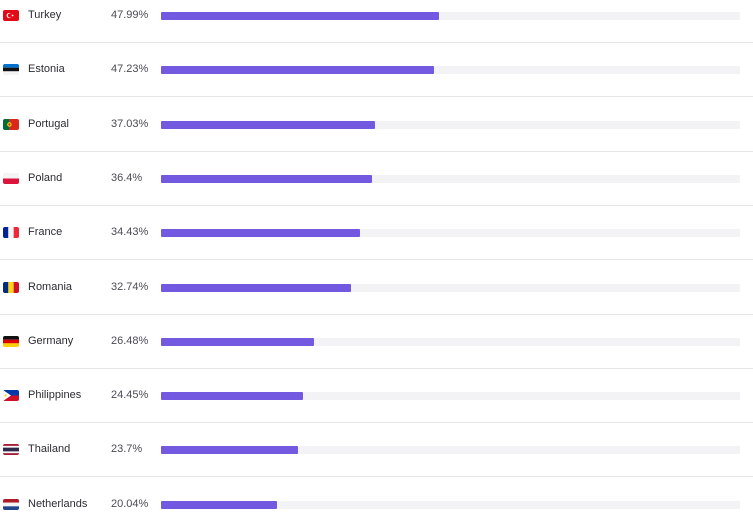 The width and height of the screenshot is (753, 522). Describe the element at coordinates (11, 287) in the screenshot. I see `romania-flag-icon` at that location.